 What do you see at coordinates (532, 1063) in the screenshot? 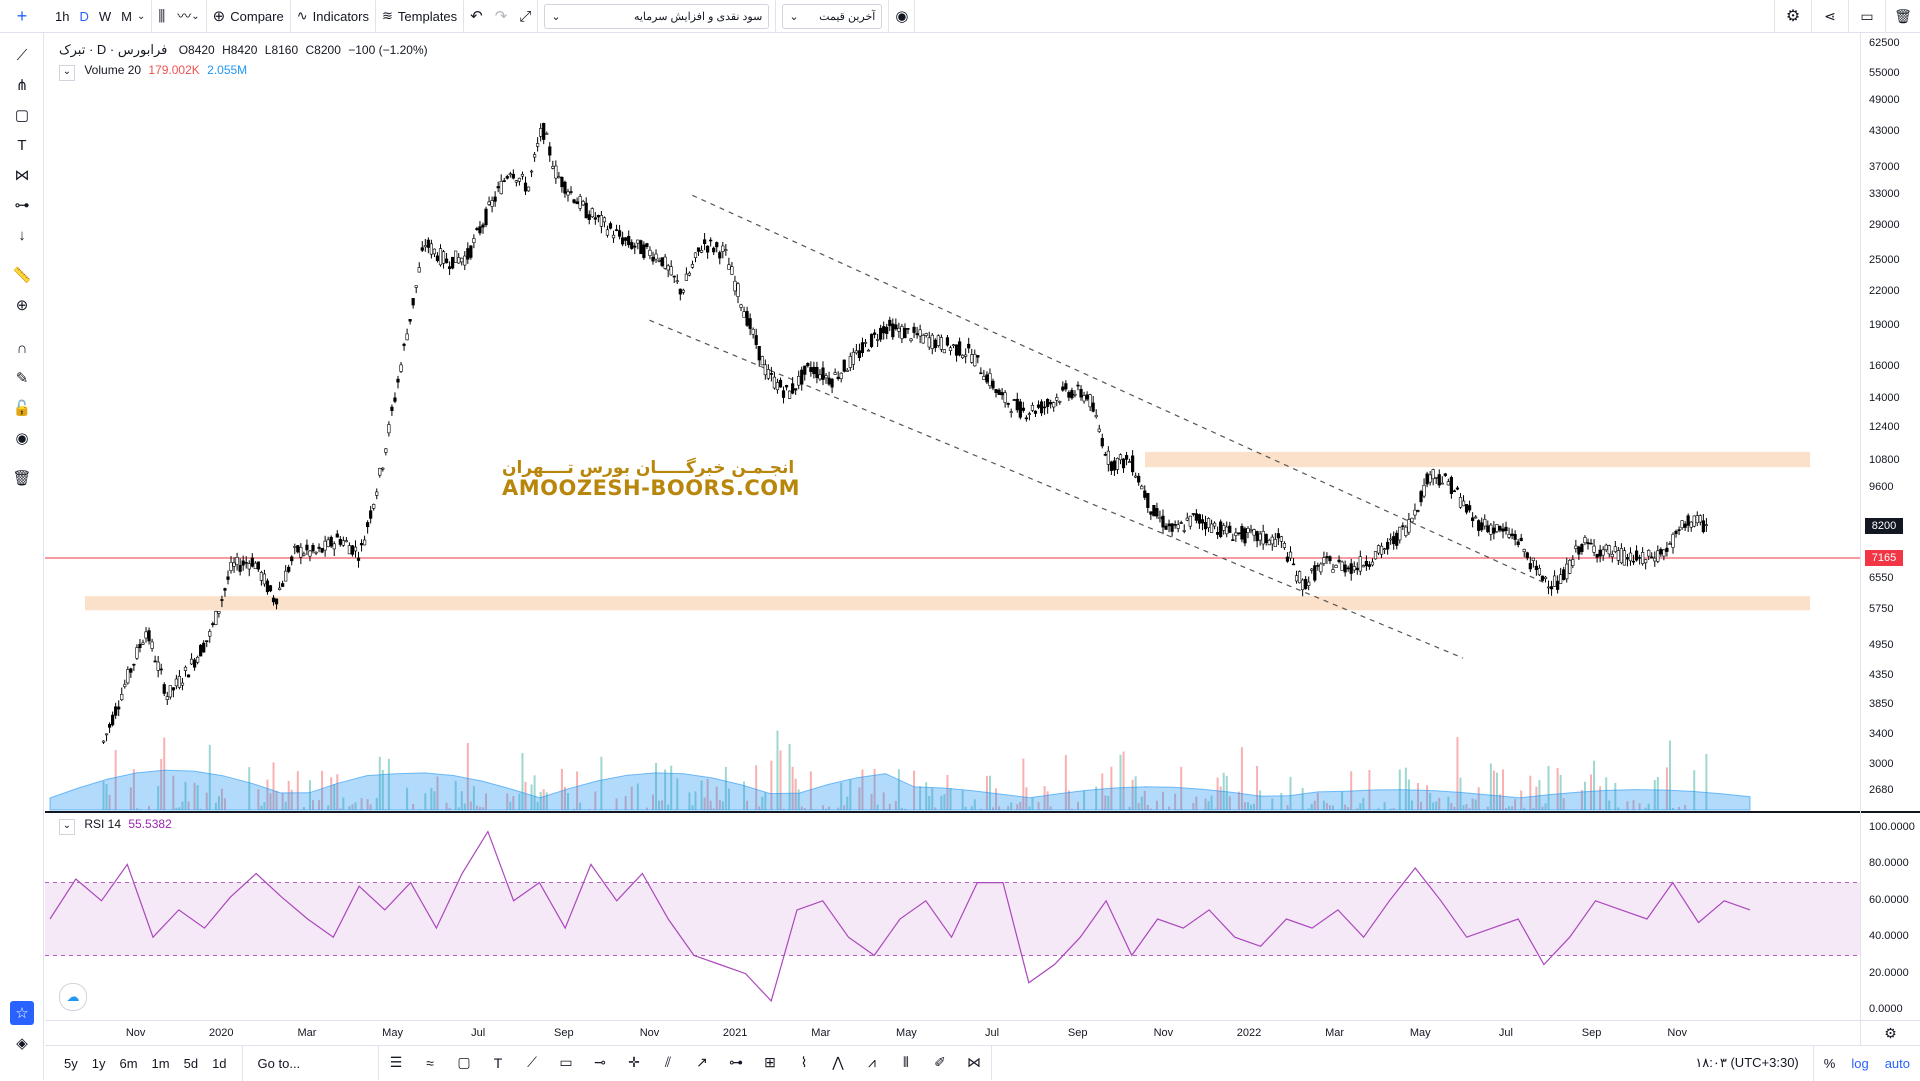
I see `ray-icon: ⟋` at bounding box center [532, 1063].